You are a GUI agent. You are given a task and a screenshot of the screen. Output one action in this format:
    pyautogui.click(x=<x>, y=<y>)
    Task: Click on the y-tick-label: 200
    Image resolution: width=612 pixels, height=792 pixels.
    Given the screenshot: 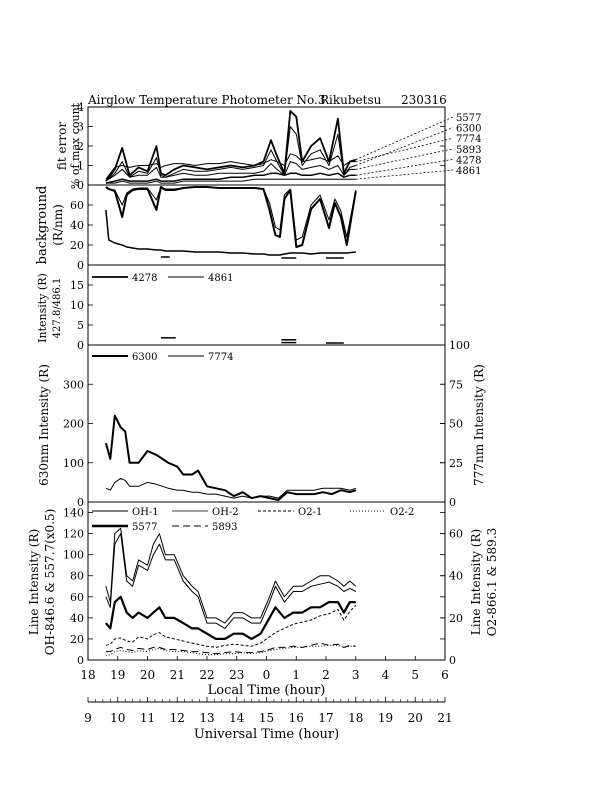 What is the action you would take?
    pyautogui.click(x=73, y=424)
    